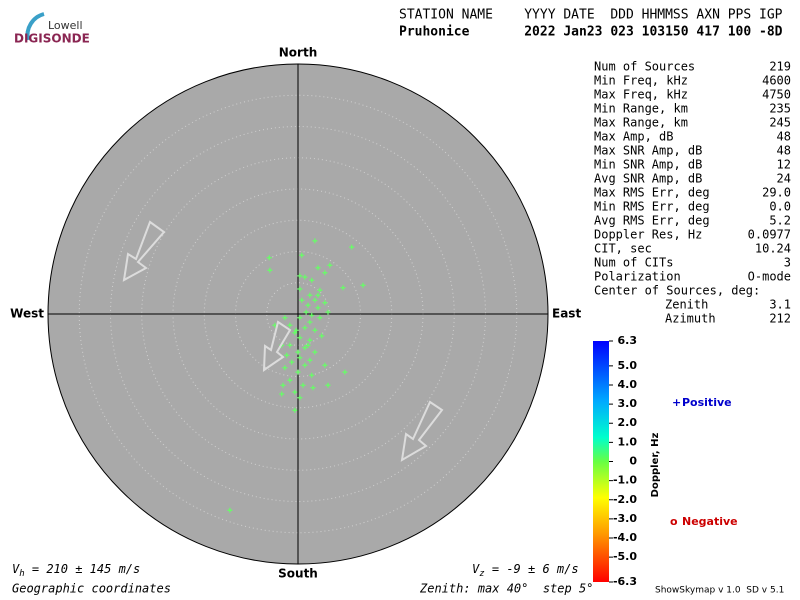 The width and height of the screenshot is (800, 600). I want to click on colorbar-tick-label: -2.0, so click(625, 499).